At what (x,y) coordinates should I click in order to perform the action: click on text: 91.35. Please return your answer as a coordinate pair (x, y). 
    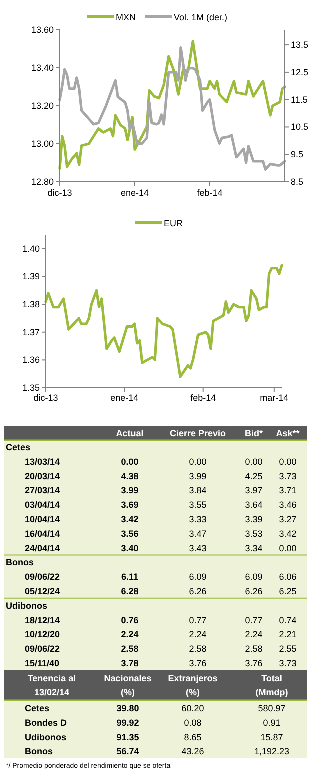
    Looking at the image, I should click on (128, 737).